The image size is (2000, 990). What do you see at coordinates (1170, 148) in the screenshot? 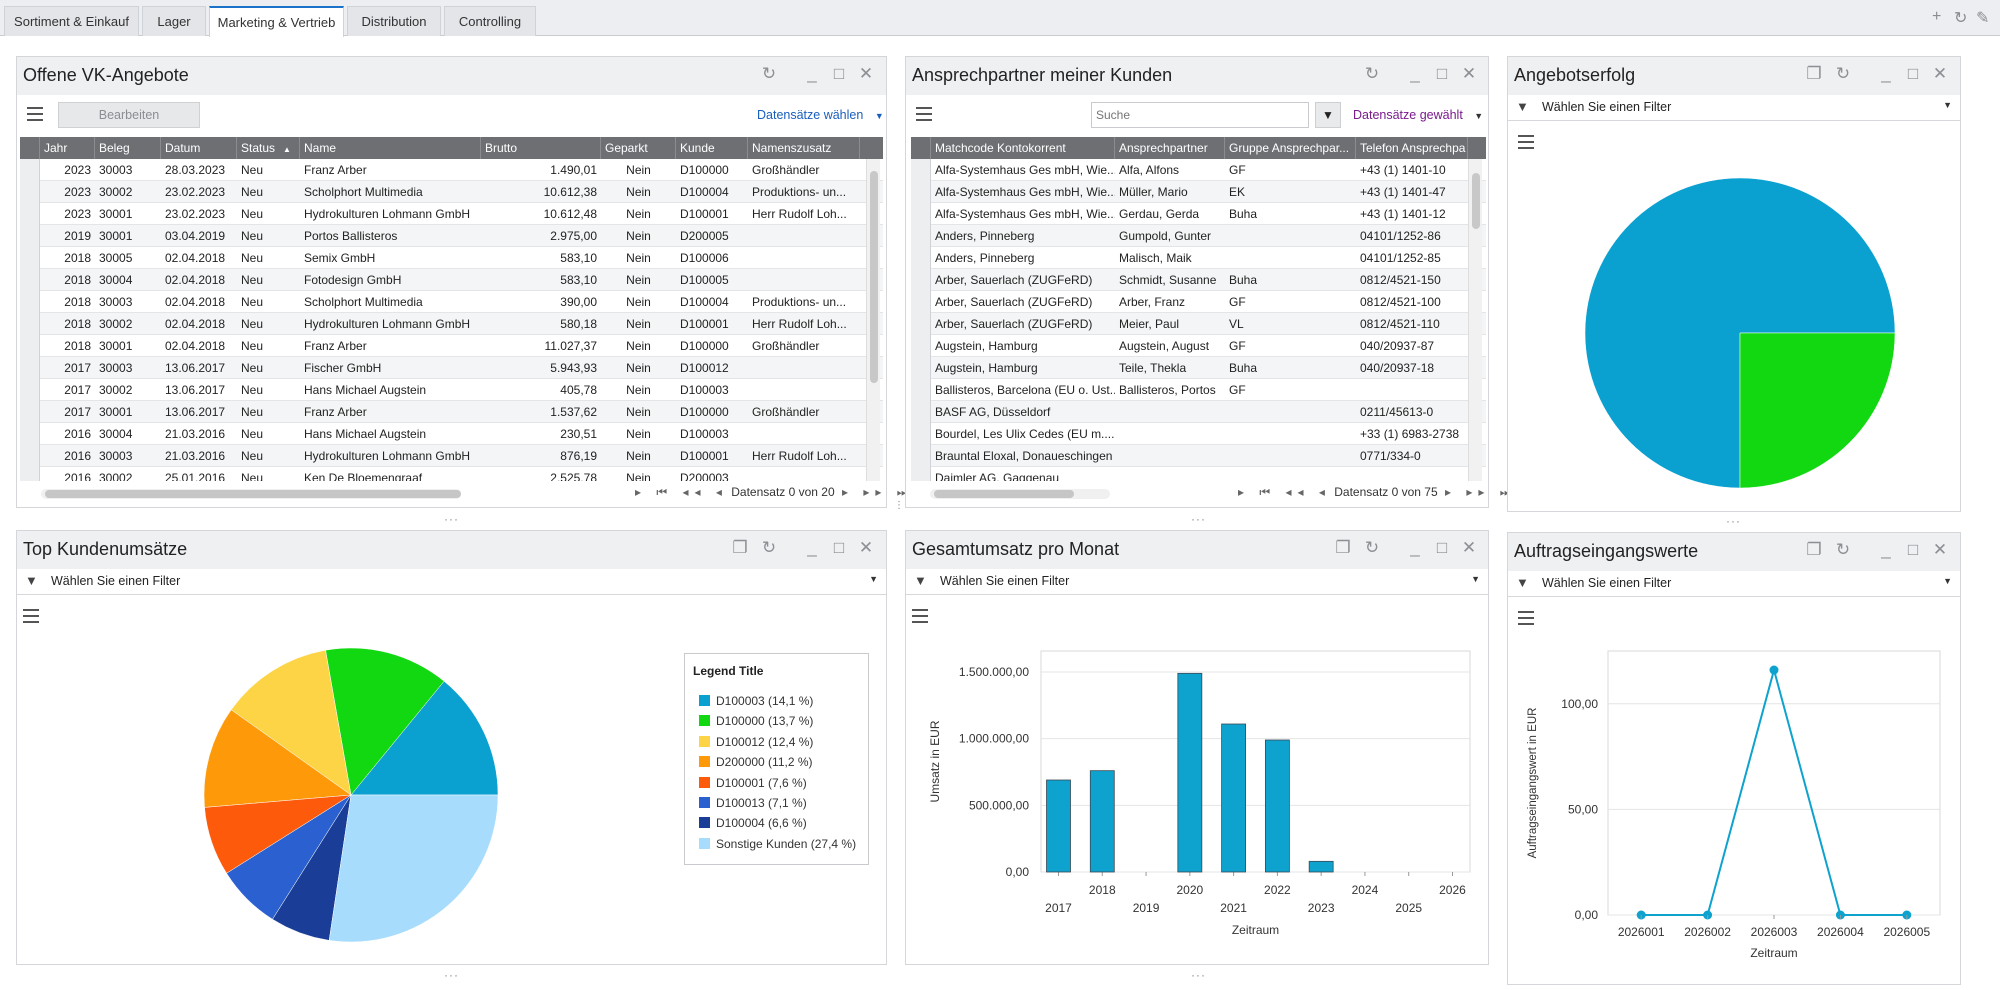
I see `column-header: Ansprechpartner` at bounding box center [1170, 148].